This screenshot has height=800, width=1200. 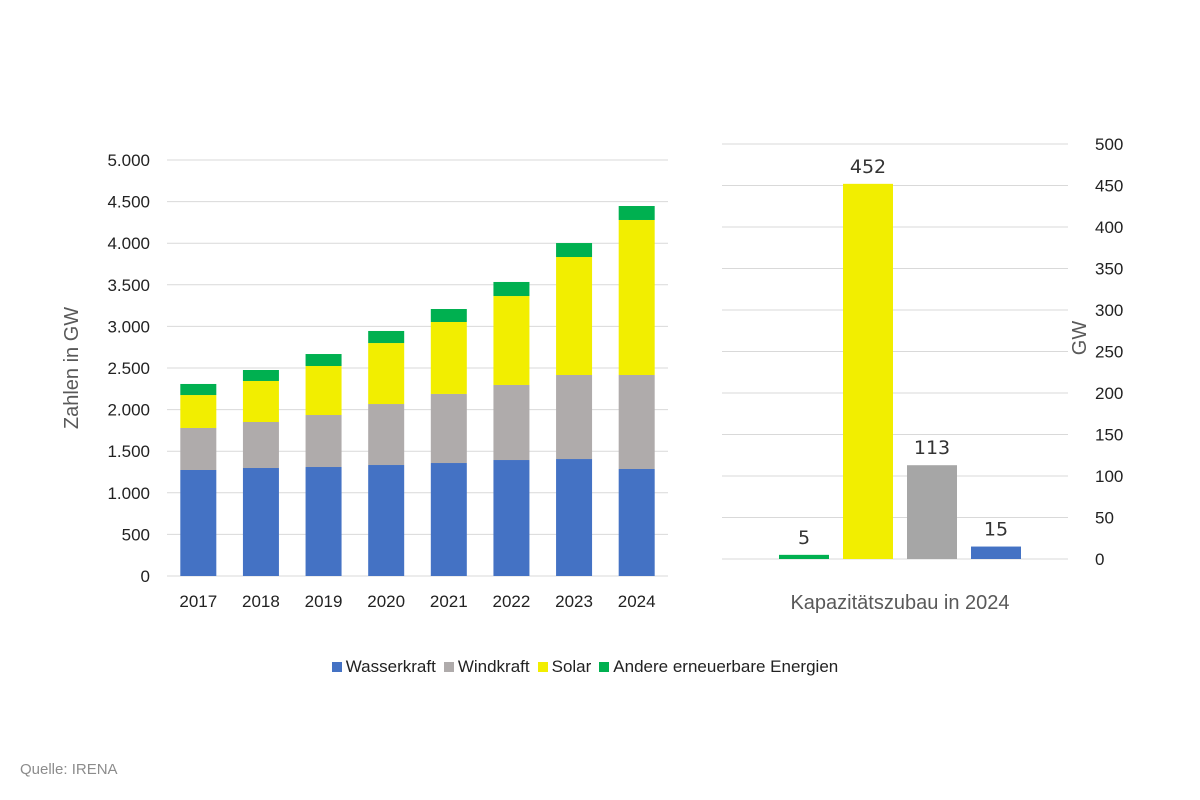 I want to click on y-tick-label: 100, so click(x=1109, y=476).